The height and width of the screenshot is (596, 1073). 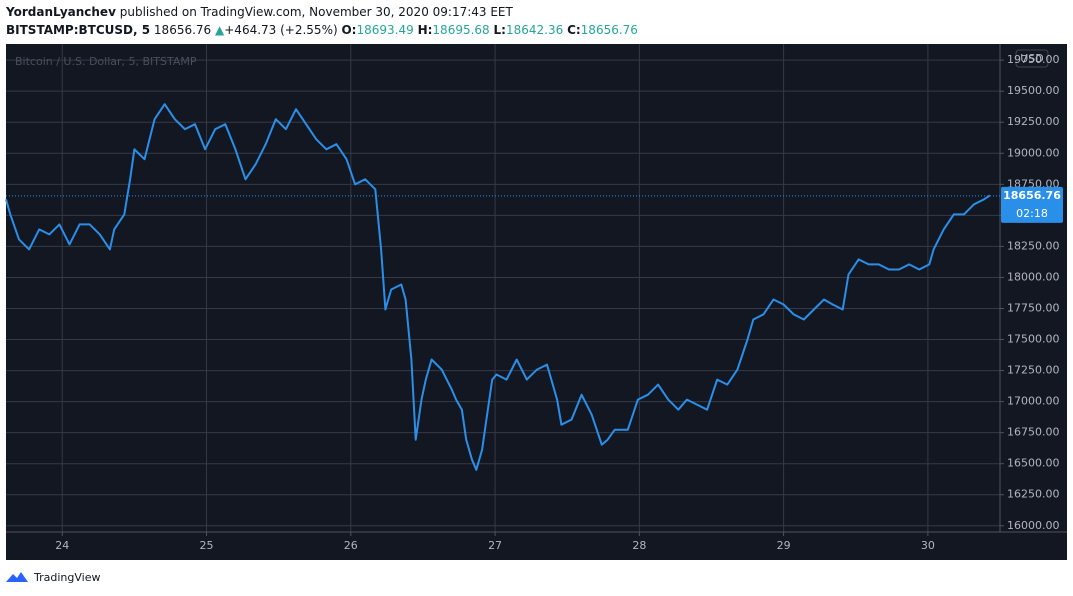 What do you see at coordinates (1032, 204) in the screenshot?
I see `price-tag` at bounding box center [1032, 204].